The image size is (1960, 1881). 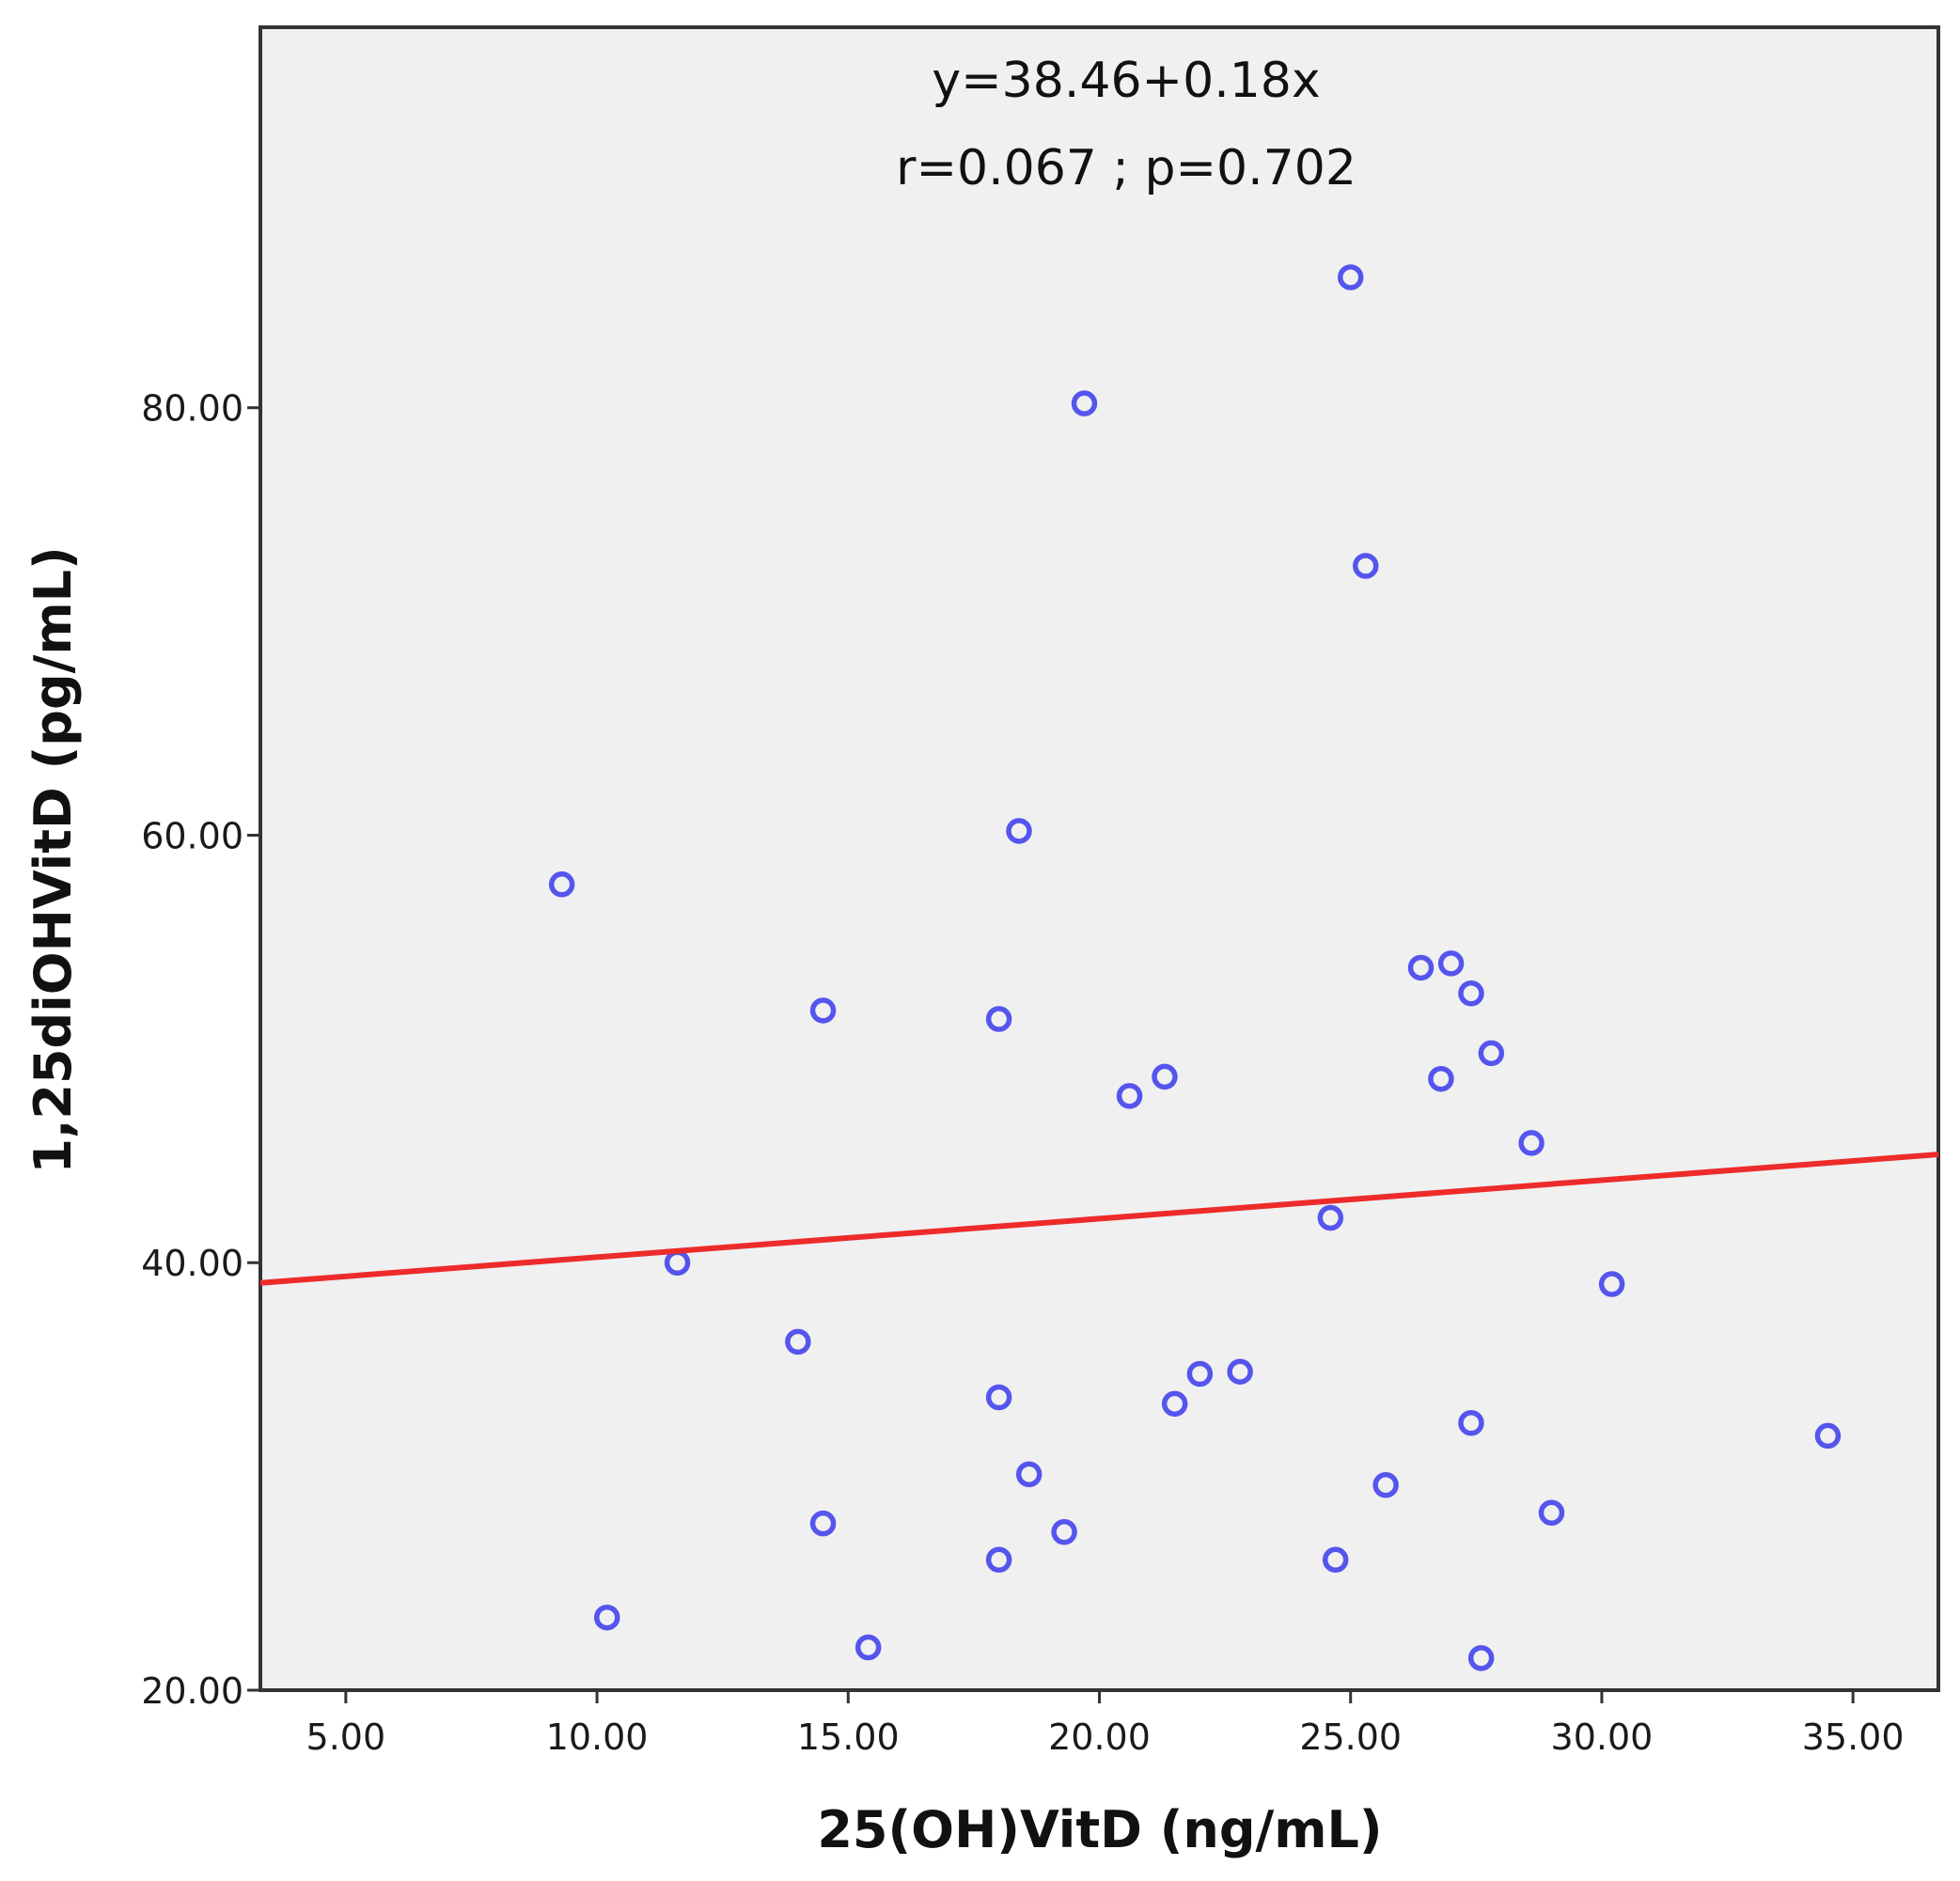 What do you see at coordinates (1602, 1737) in the screenshot?
I see `x-tick-label: 30.00` at bounding box center [1602, 1737].